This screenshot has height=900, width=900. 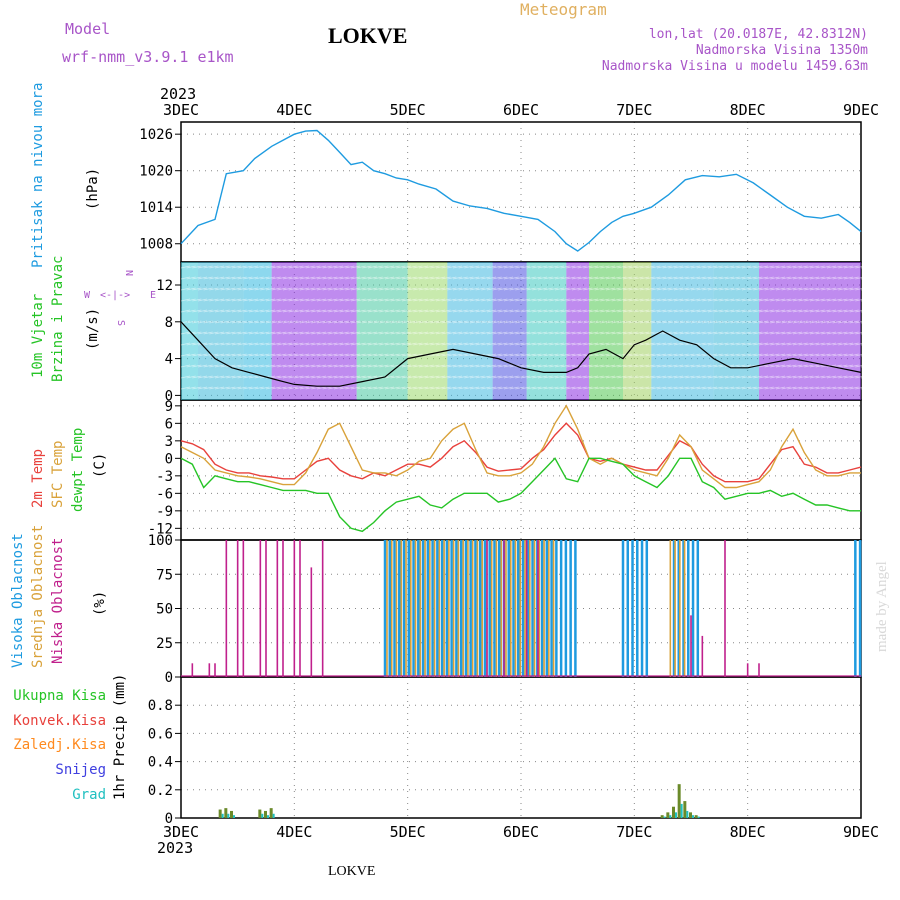 I want to click on wind-legend-west: W, so click(x=87, y=295).